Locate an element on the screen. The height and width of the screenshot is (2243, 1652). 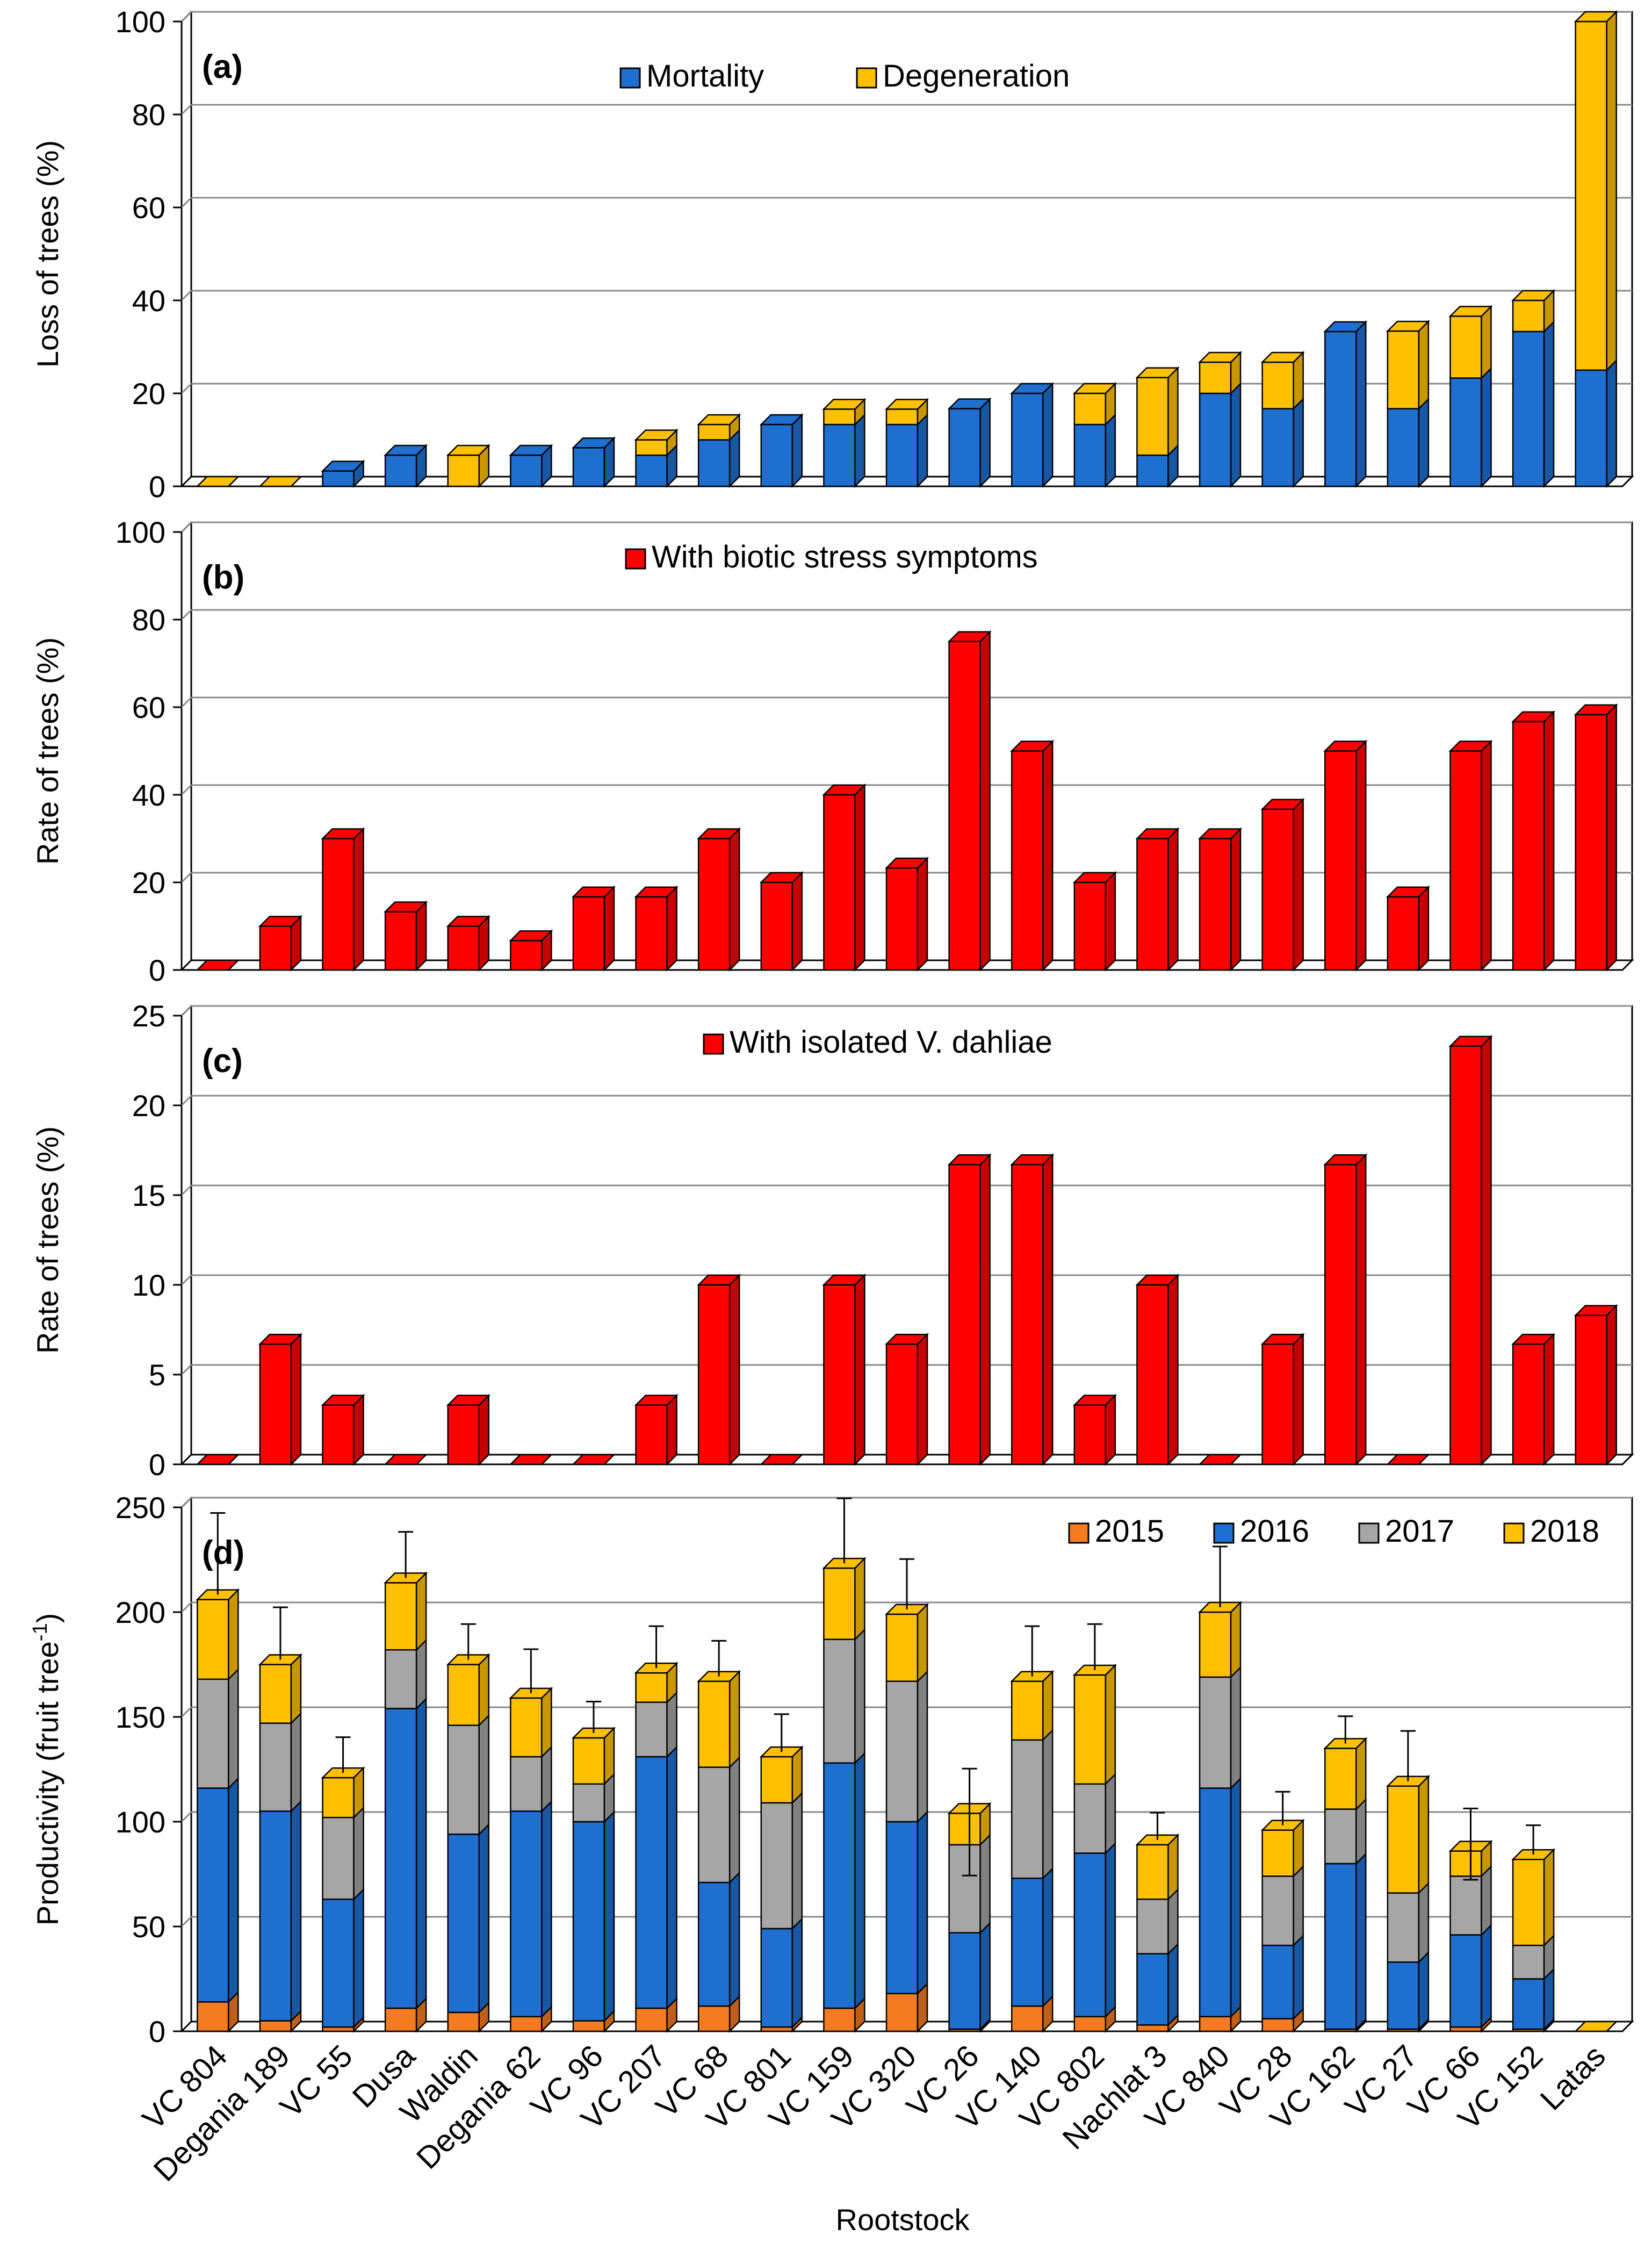
panel-label: (a) is located at coordinates (223, 66).